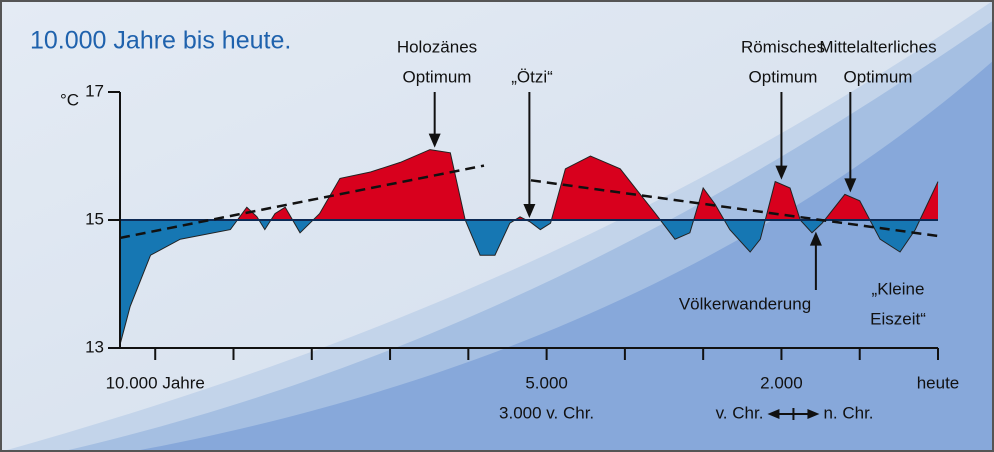  What do you see at coordinates (160, 41) in the screenshot?
I see `chart-title: 10.000 Jahre bis heute.` at bounding box center [160, 41].